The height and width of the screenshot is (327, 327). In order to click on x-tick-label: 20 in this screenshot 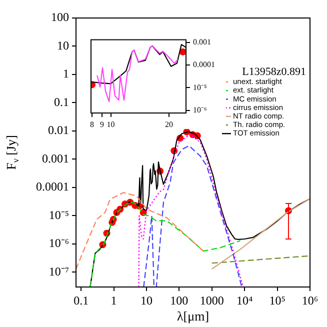, I will do `click(168, 124)`.